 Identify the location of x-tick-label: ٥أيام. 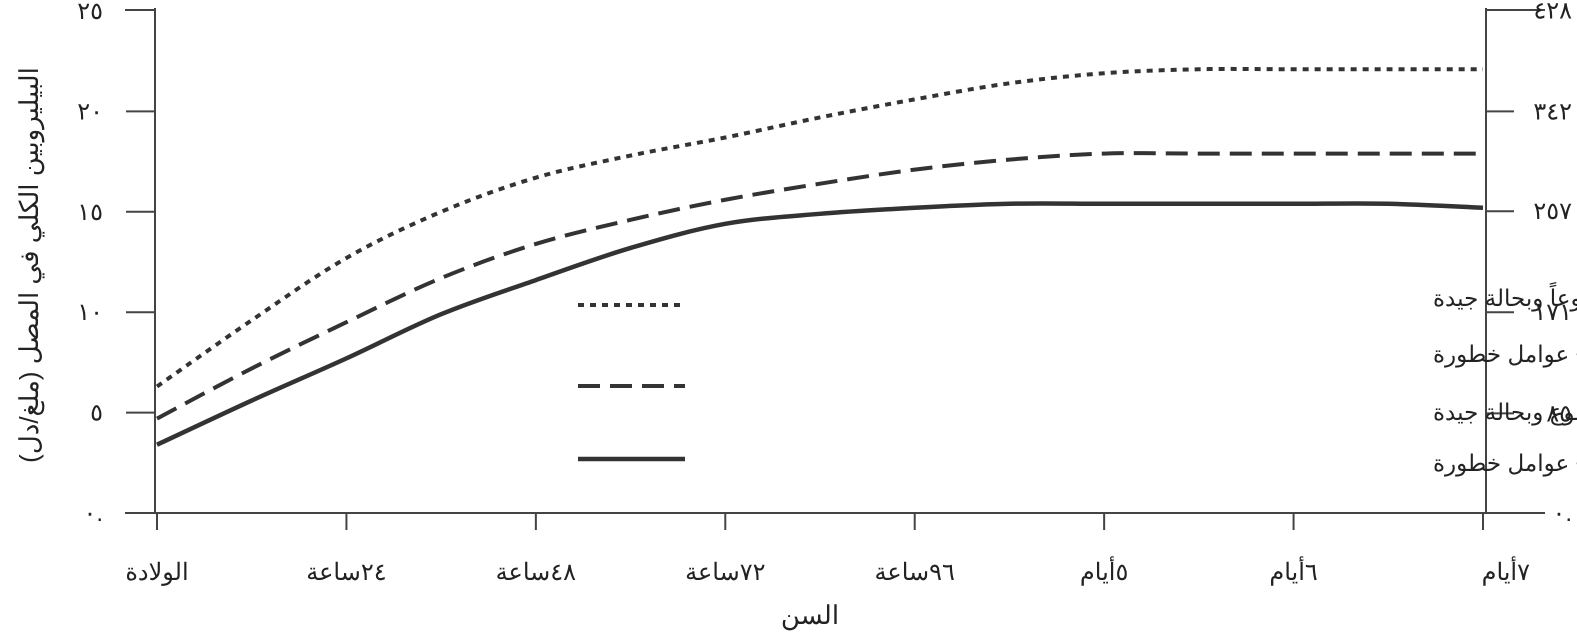
(1104, 570).